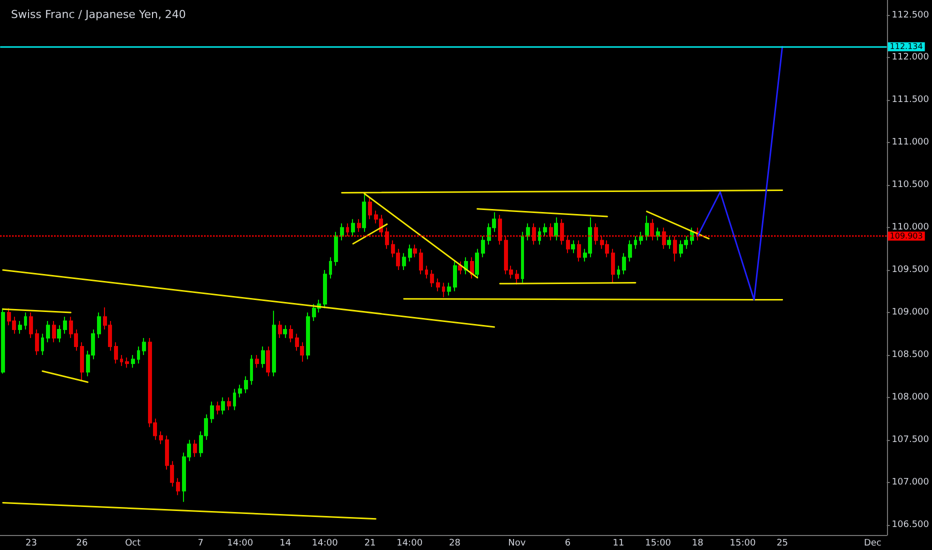 Image resolution: width=932 pixels, height=550 pixels. What do you see at coordinates (98, 14) in the screenshot?
I see `text: Swiss Franc / Japanese Yen, 240` at bounding box center [98, 14].